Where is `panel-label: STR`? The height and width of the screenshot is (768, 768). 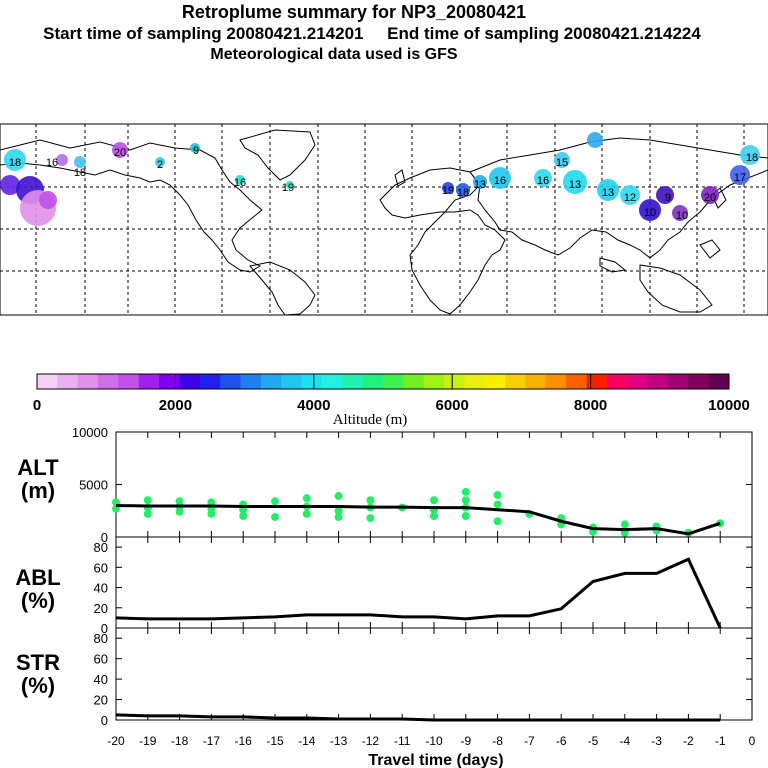
panel-label: STR is located at coordinates (38, 662).